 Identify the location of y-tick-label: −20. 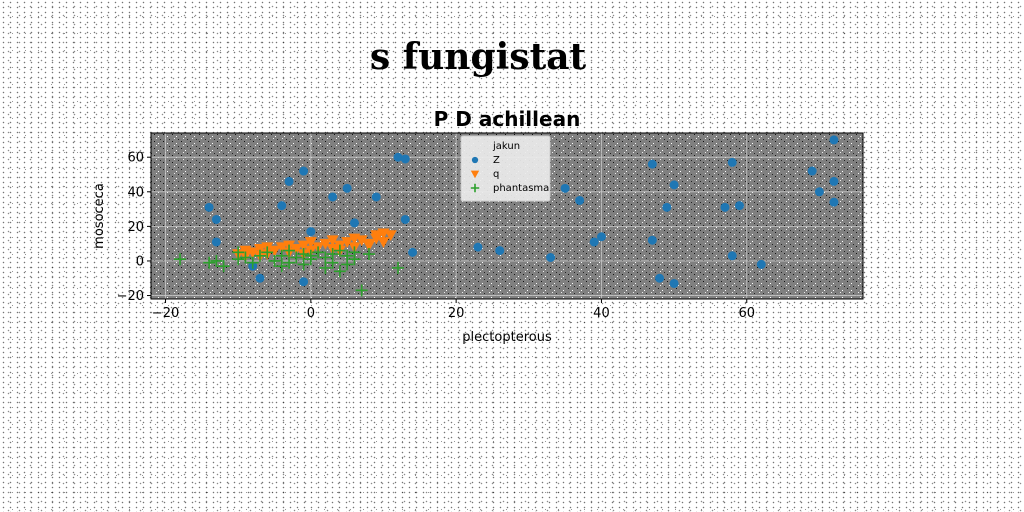
(130, 296).